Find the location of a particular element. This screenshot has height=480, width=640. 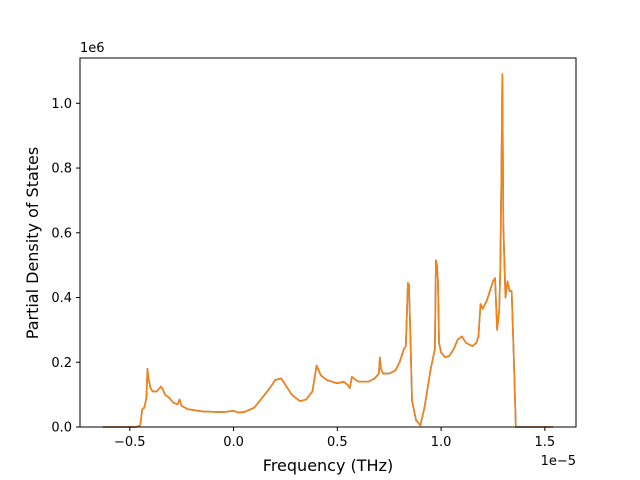

x-tick-label: 0.0 is located at coordinates (233, 442).